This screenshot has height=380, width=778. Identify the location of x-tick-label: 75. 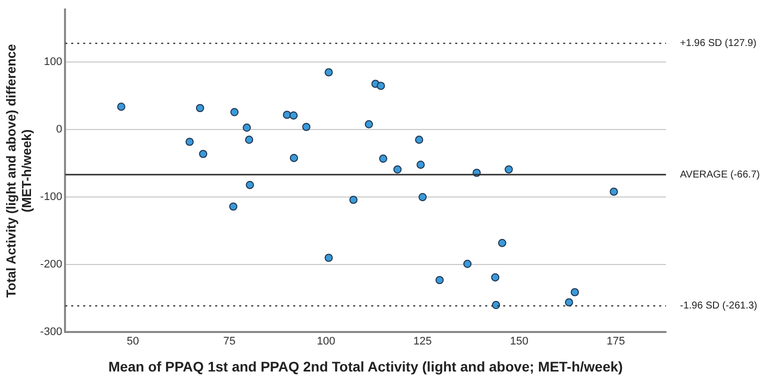
(229, 342).